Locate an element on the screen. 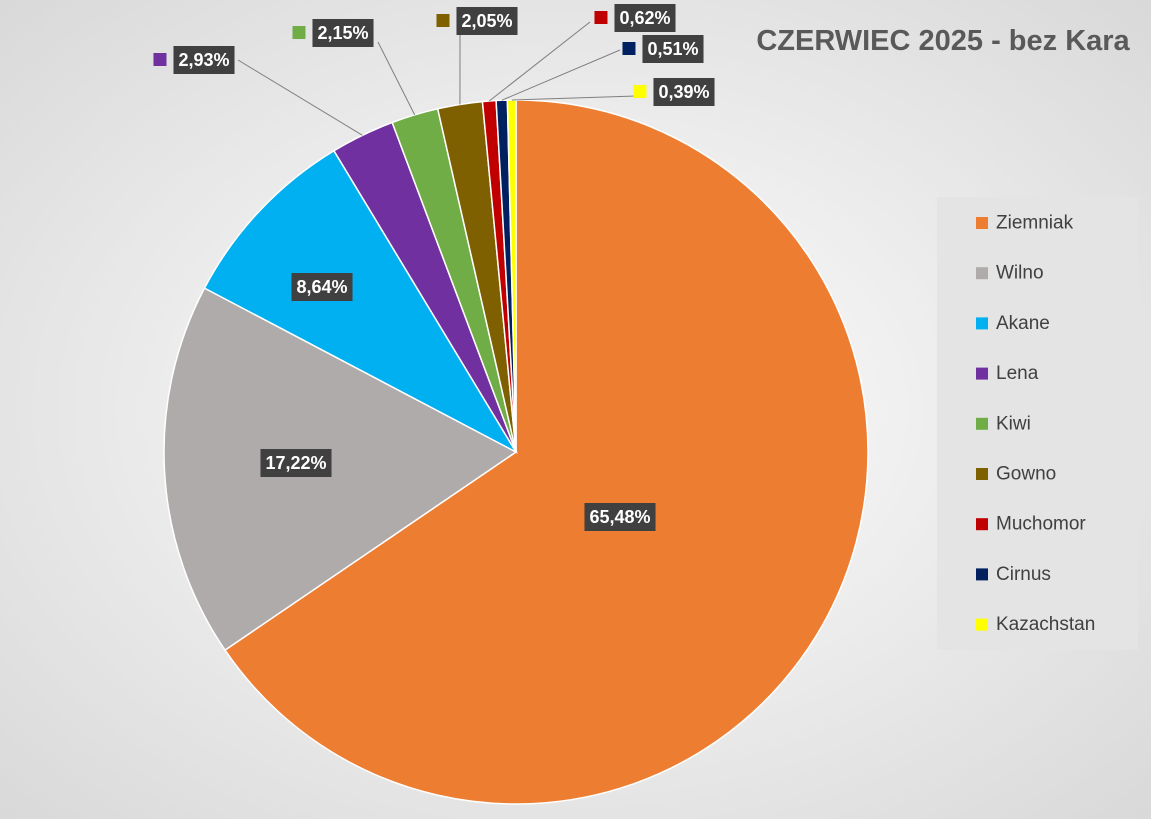 This screenshot has width=1151, height=819. legend-label: Wilno is located at coordinates (1020, 273).